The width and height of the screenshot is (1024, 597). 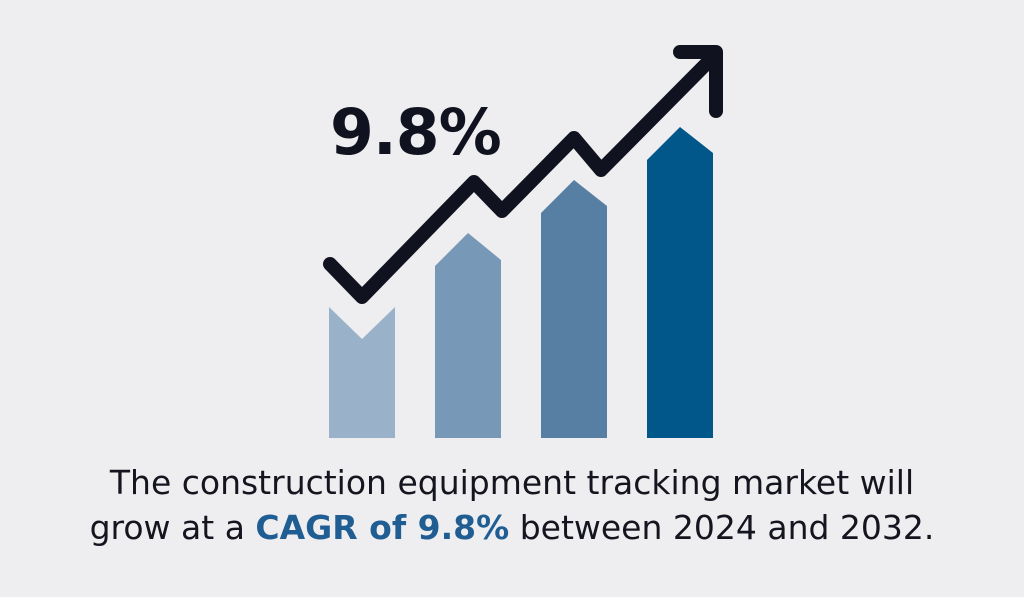 What do you see at coordinates (382, 527) in the screenshot?
I see `cagr-highlight: CAGR of 9.8%` at bounding box center [382, 527].